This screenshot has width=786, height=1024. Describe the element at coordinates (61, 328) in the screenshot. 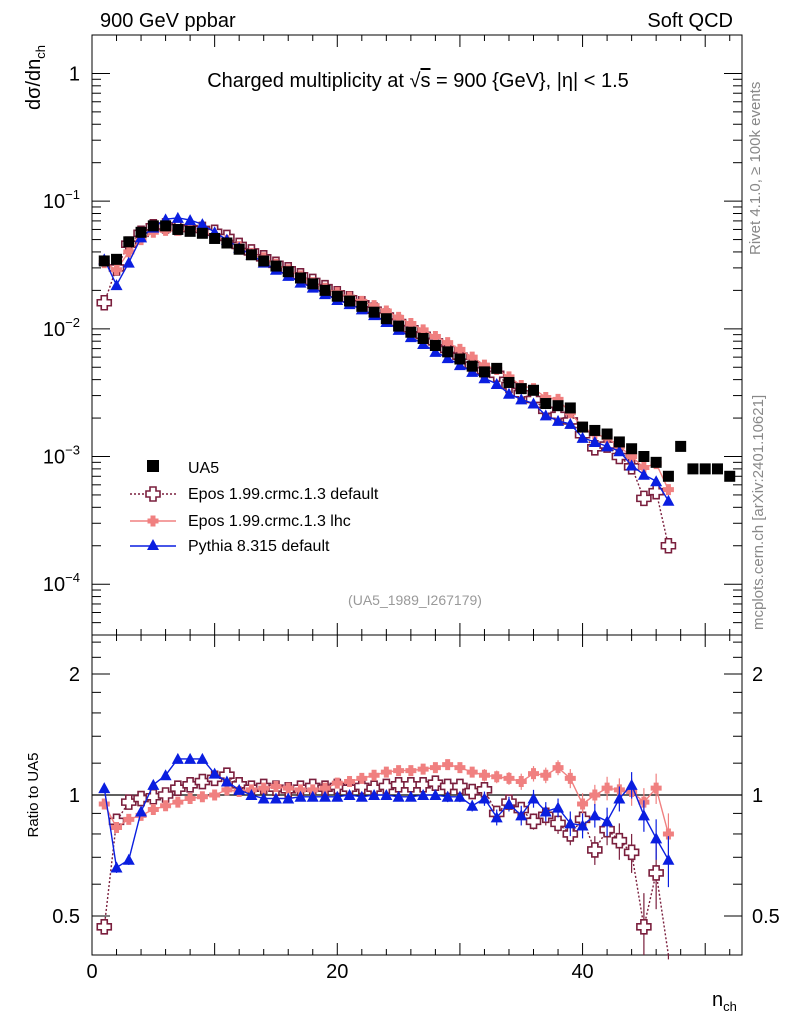

I see `y-tick-label: 10⁻²` at that location.